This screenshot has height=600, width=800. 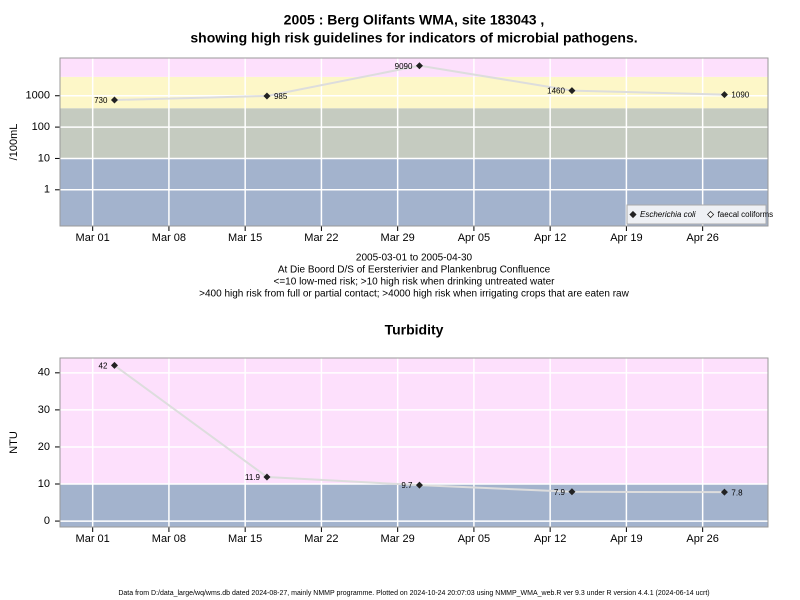 What do you see at coordinates (556, 91) in the screenshot?
I see `data-label: 1460` at bounding box center [556, 91].